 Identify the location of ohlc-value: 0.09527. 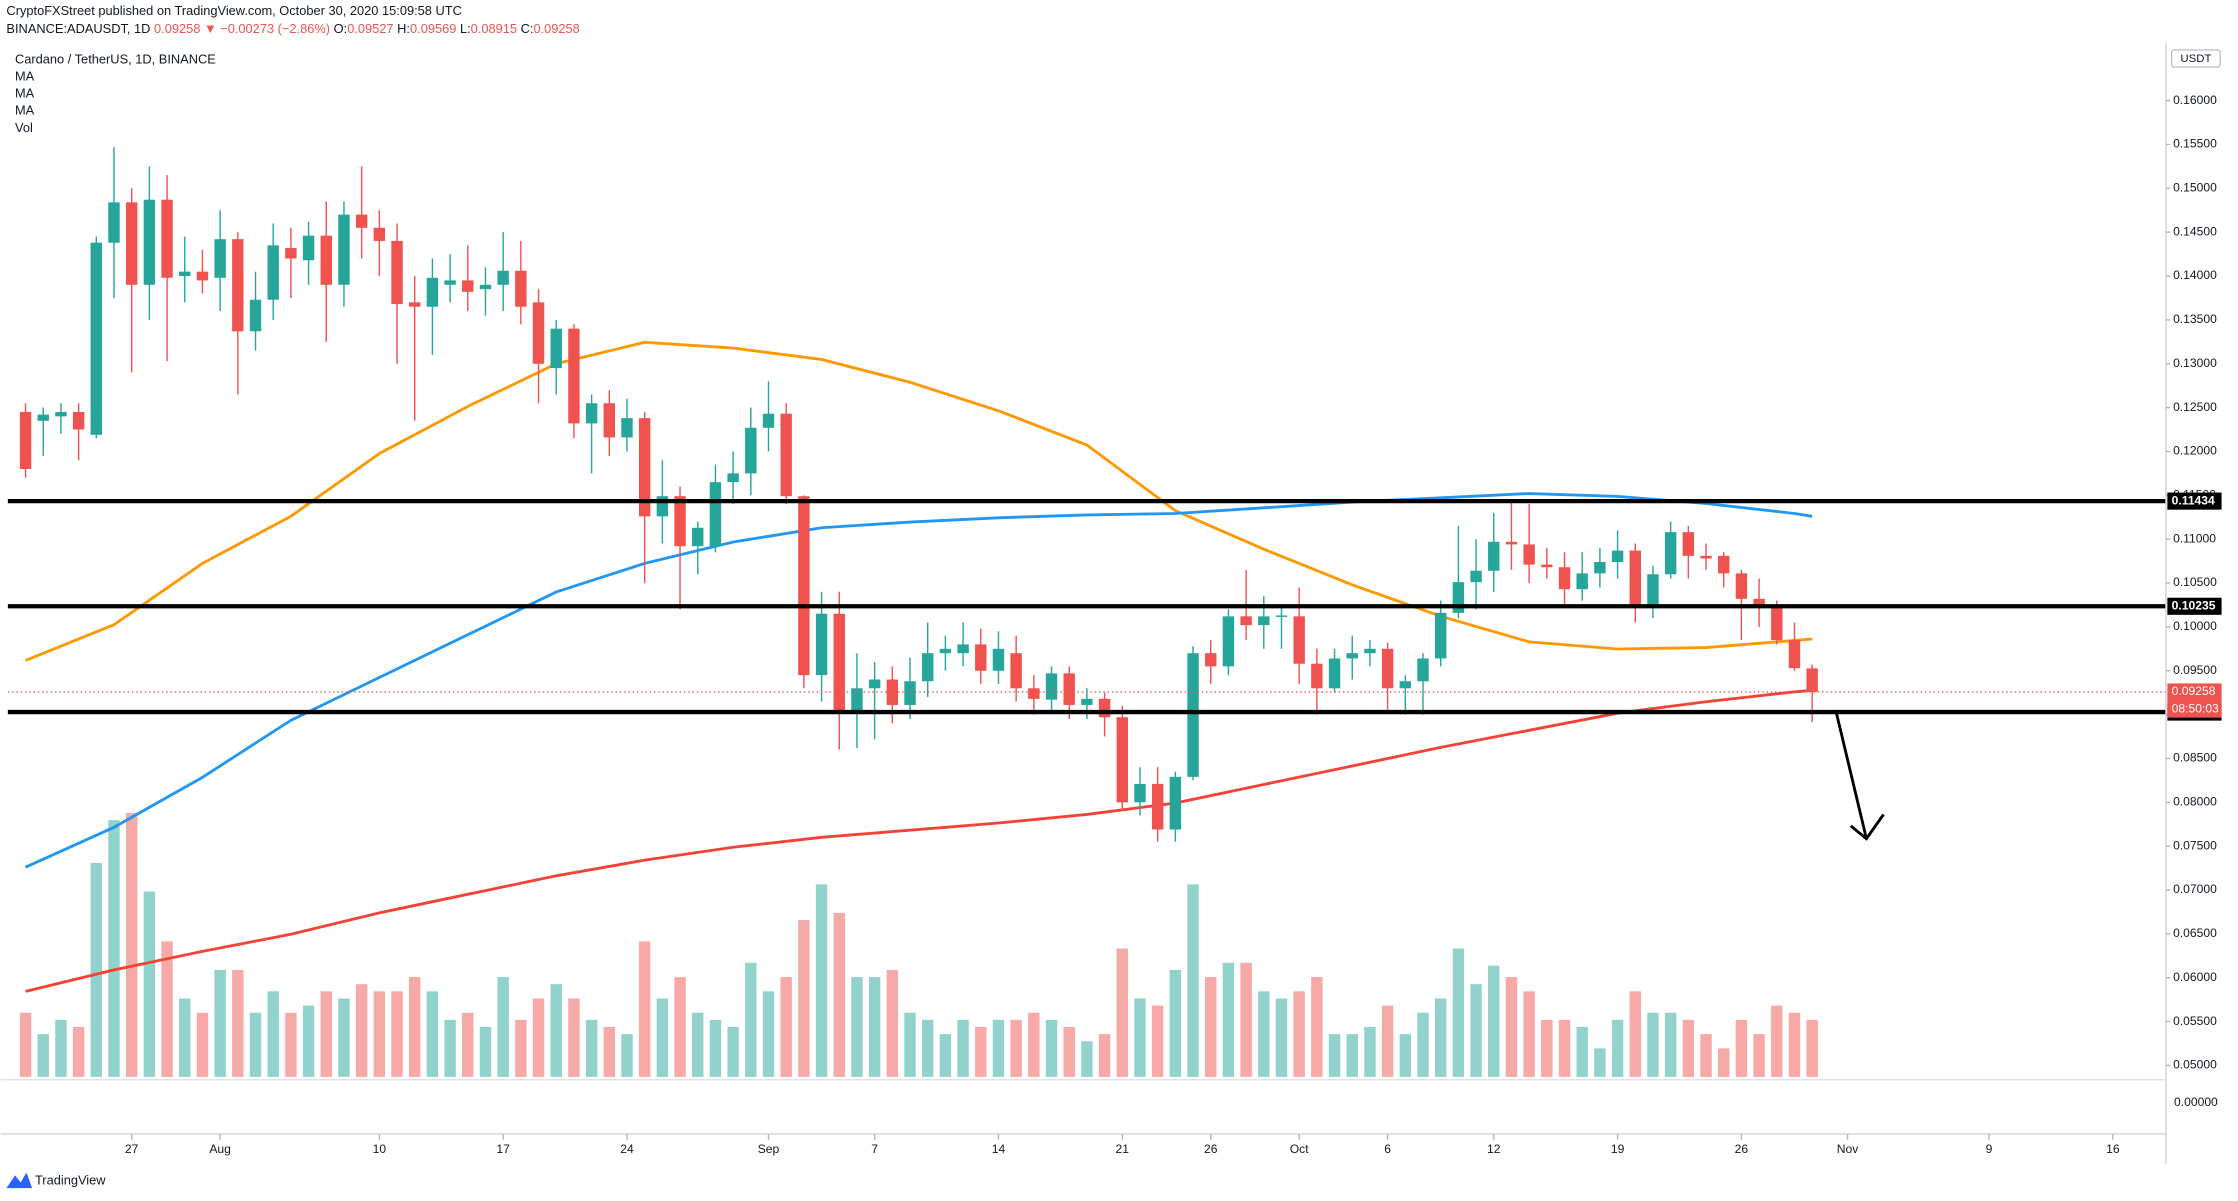
(370, 28).